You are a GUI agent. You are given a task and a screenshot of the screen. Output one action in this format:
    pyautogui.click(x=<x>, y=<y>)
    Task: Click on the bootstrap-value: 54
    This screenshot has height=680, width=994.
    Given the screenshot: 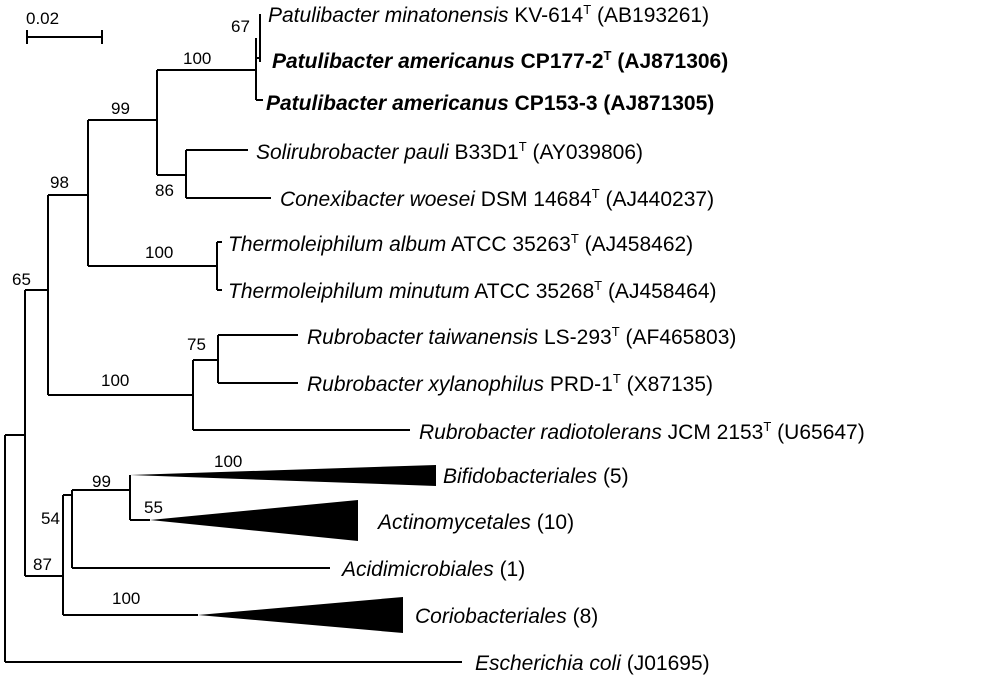 What is the action you would take?
    pyautogui.click(x=50, y=518)
    